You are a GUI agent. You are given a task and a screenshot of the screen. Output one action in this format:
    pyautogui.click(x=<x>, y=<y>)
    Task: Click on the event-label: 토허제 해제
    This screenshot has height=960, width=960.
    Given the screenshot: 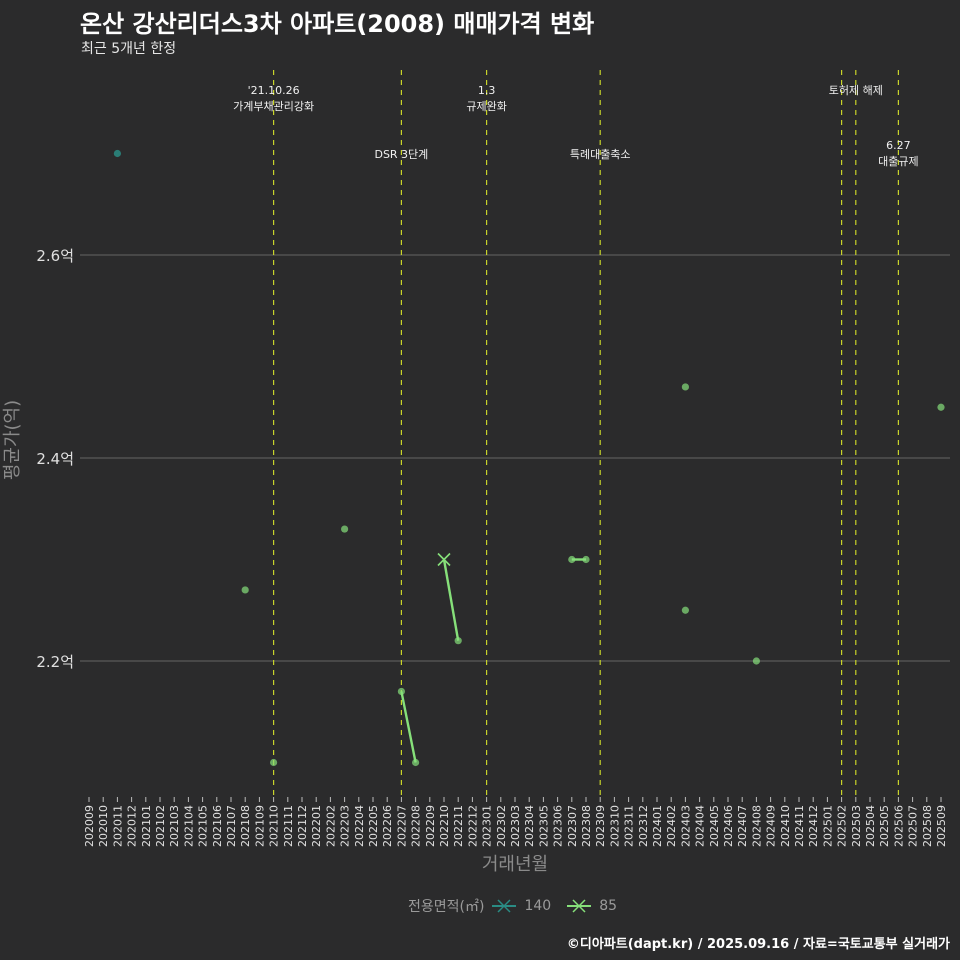 What is the action you would take?
    pyautogui.click(x=856, y=90)
    